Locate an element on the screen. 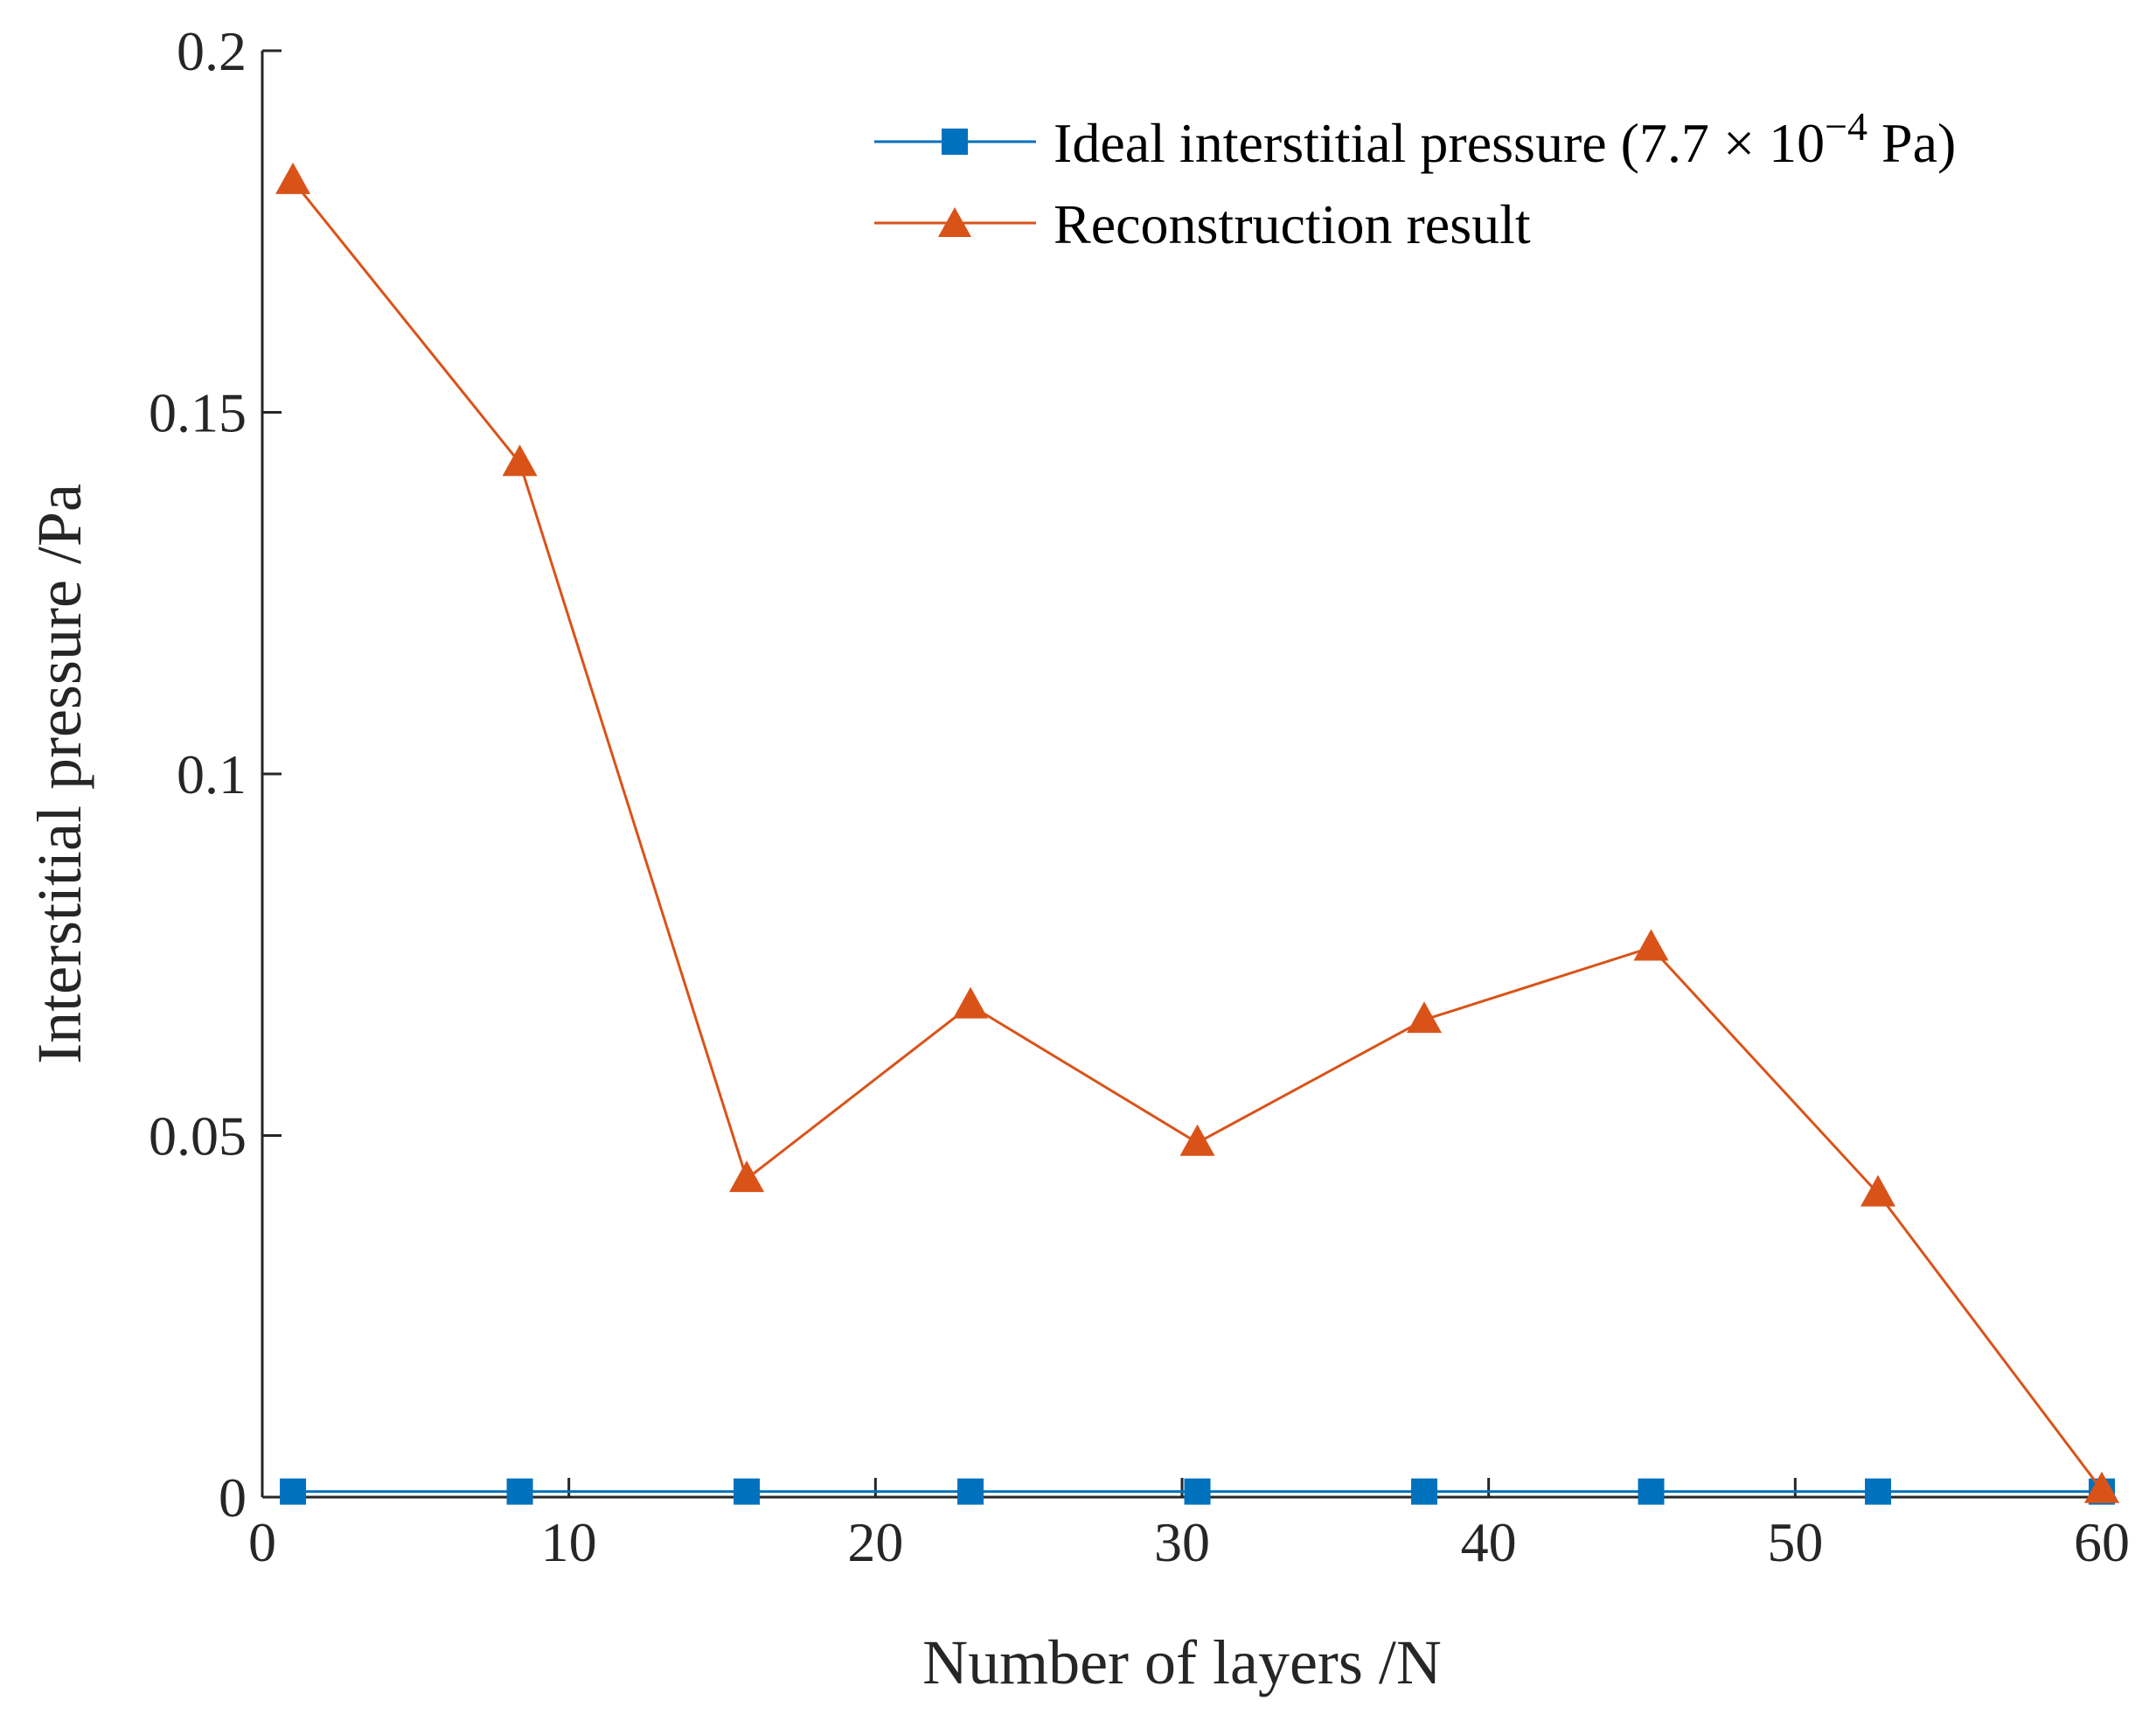 This screenshot has height=1714, width=2156. y-tick-label: 0 is located at coordinates (233, 1498).